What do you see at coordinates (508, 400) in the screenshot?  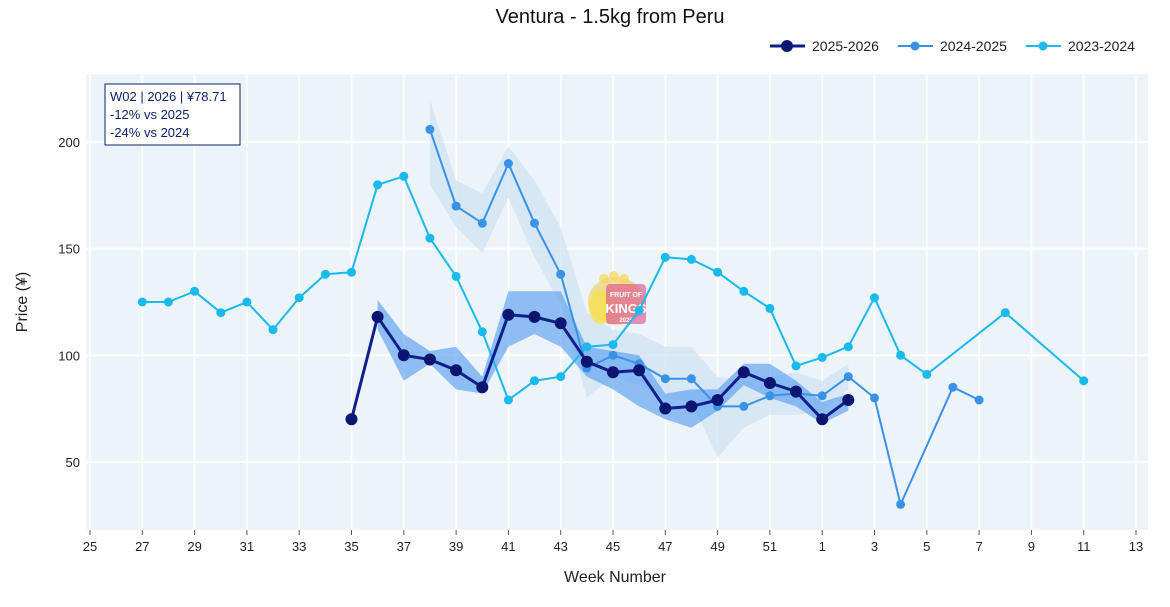 I see `point-2023-2024-w41` at bounding box center [508, 400].